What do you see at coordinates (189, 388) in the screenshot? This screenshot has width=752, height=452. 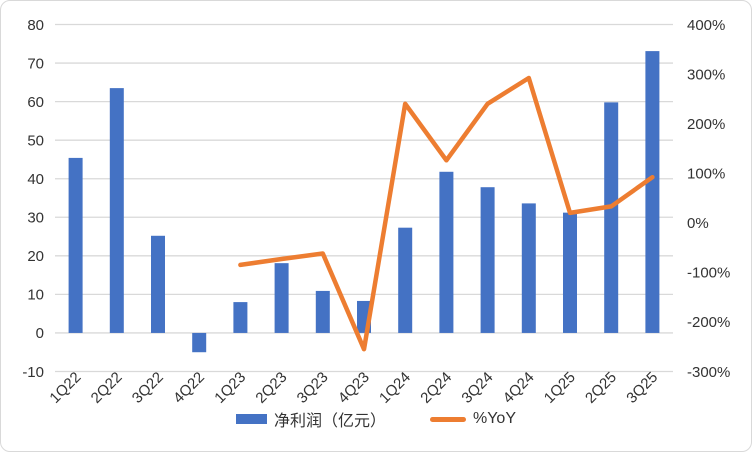 I see `x-axis-tick-label: 4Q22` at bounding box center [189, 388].